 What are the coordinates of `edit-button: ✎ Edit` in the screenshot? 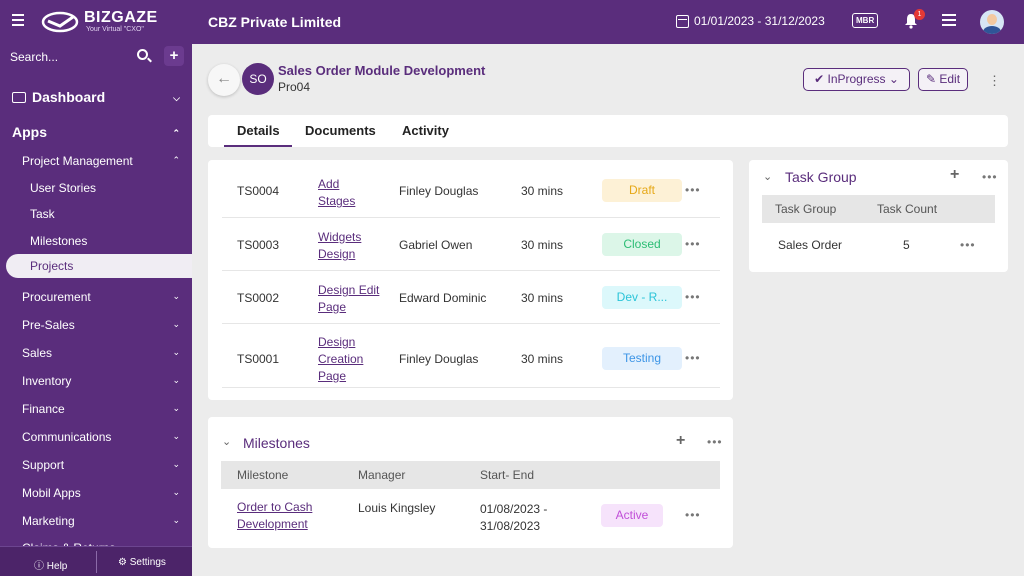 It's located at (943, 79).